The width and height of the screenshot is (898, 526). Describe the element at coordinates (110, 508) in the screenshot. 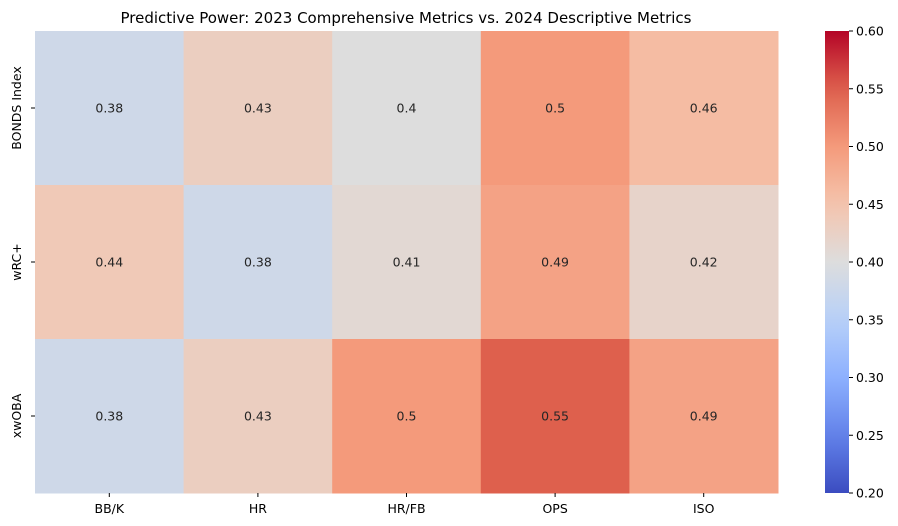

I see `x-tick-label: BB/K` at that location.